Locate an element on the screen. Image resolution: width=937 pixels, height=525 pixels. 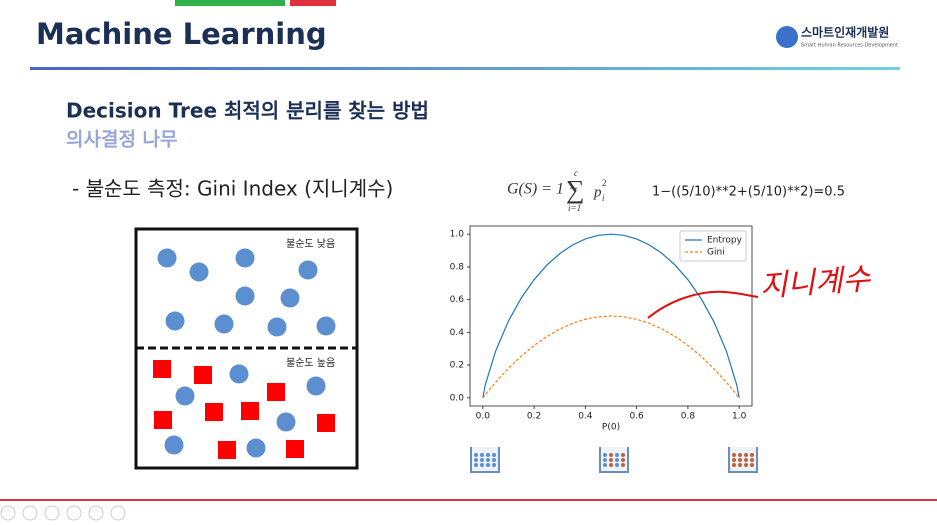
formula-lhs: G(S) = 1 − is located at coordinates (543, 189).